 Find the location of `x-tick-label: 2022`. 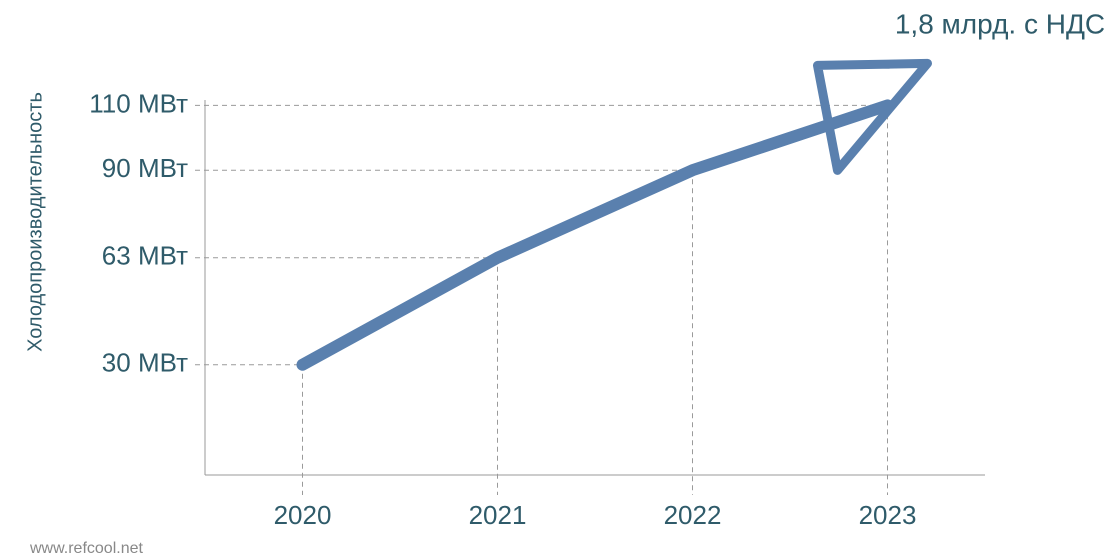

x-tick-label: 2022 is located at coordinates (693, 515).